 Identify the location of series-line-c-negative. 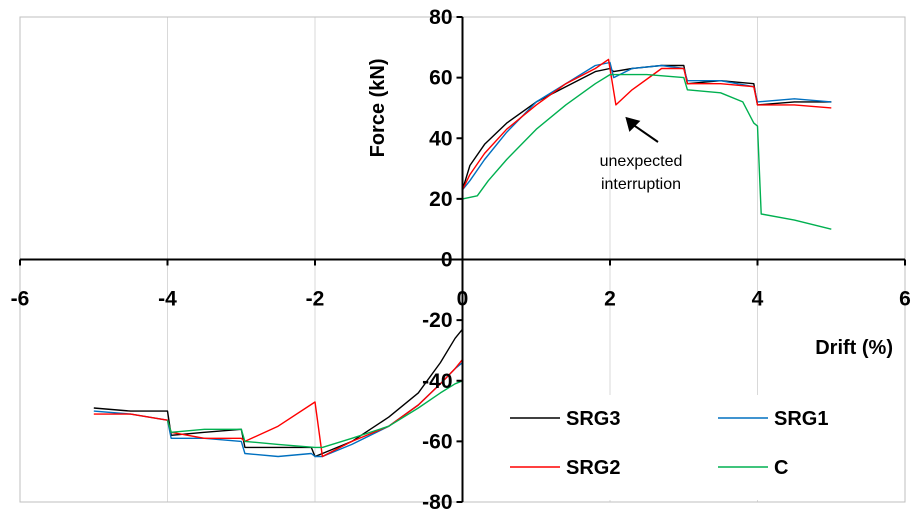
(314, 414).